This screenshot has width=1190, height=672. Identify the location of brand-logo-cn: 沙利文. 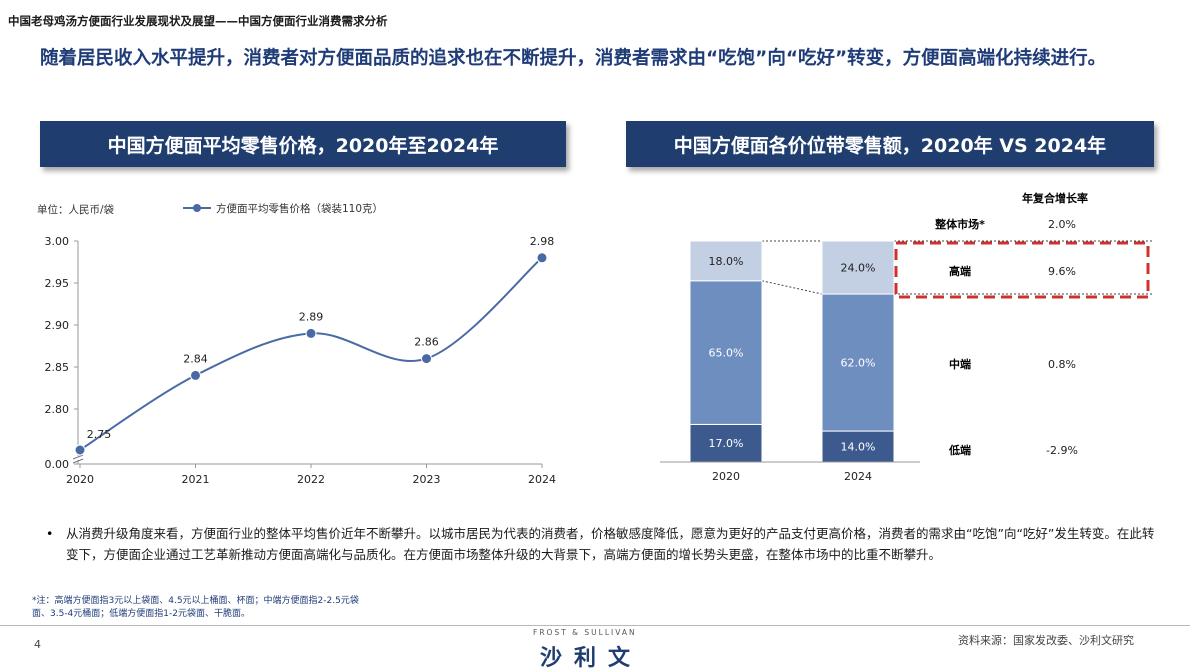
(591, 658).